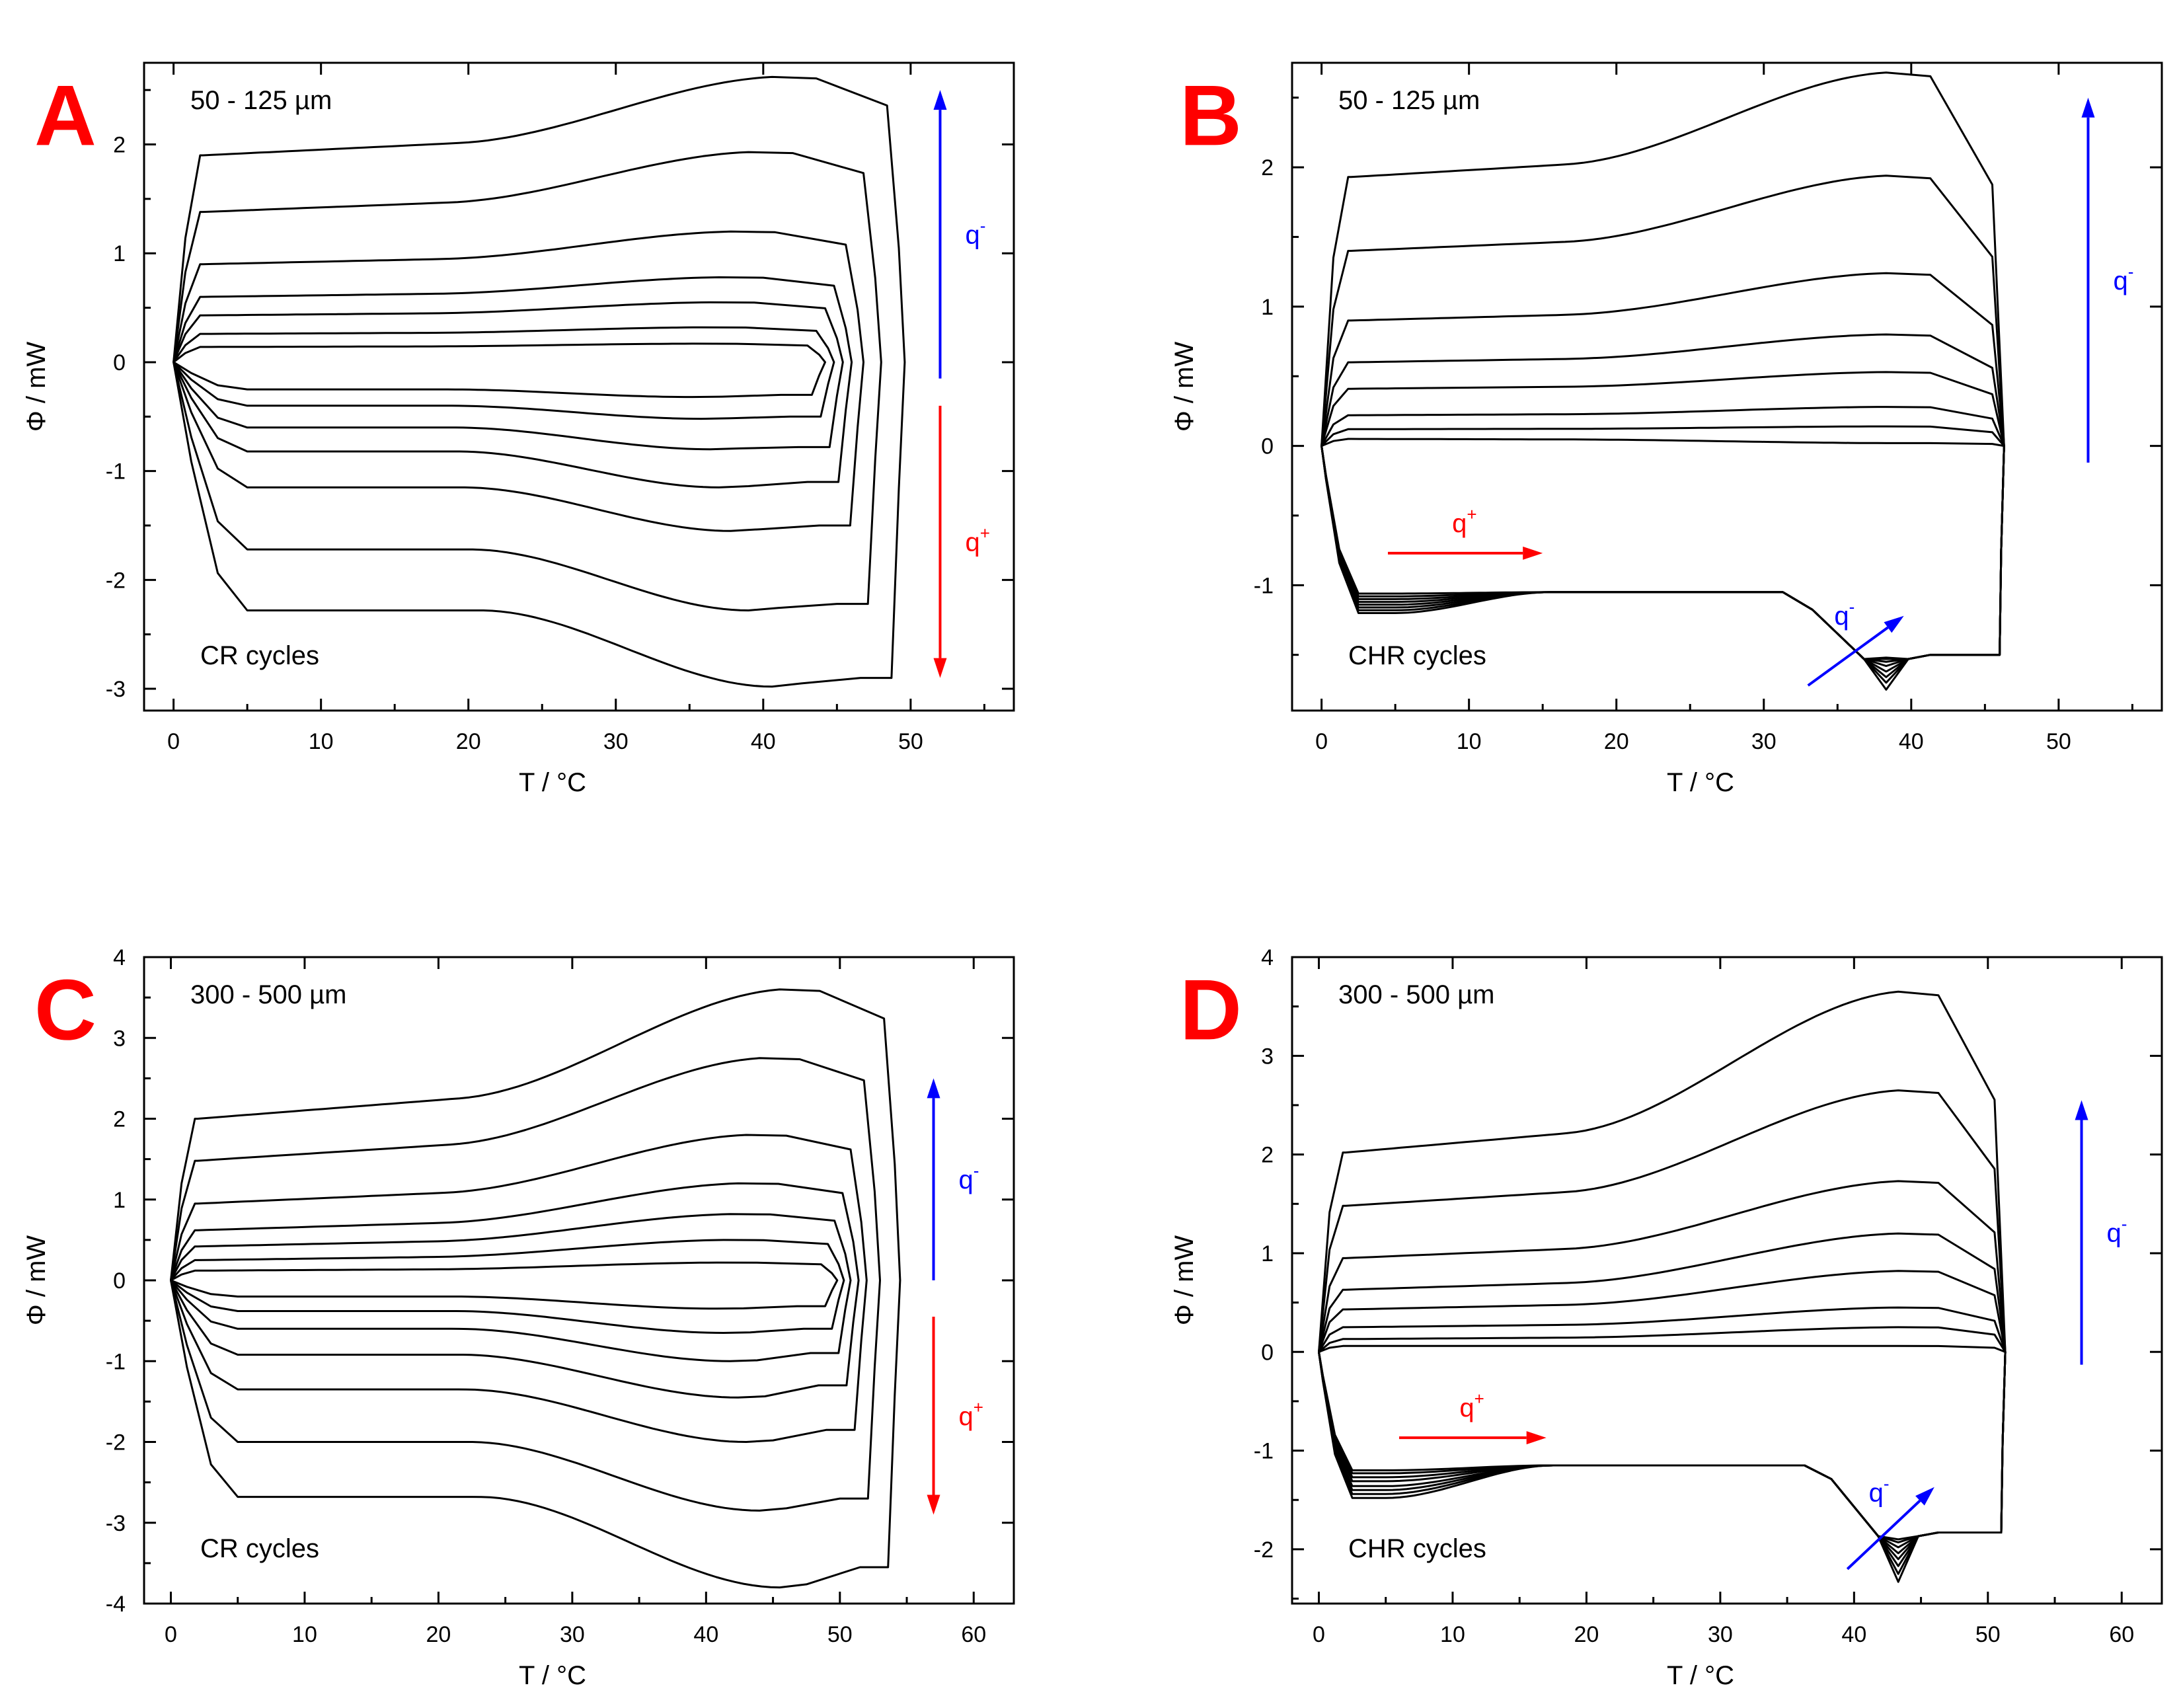 The height and width of the screenshot is (1708, 2181). What do you see at coordinates (259, 655) in the screenshot?
I see `cycle-mode-label: CR cycles` at bounding box center [259, 655].